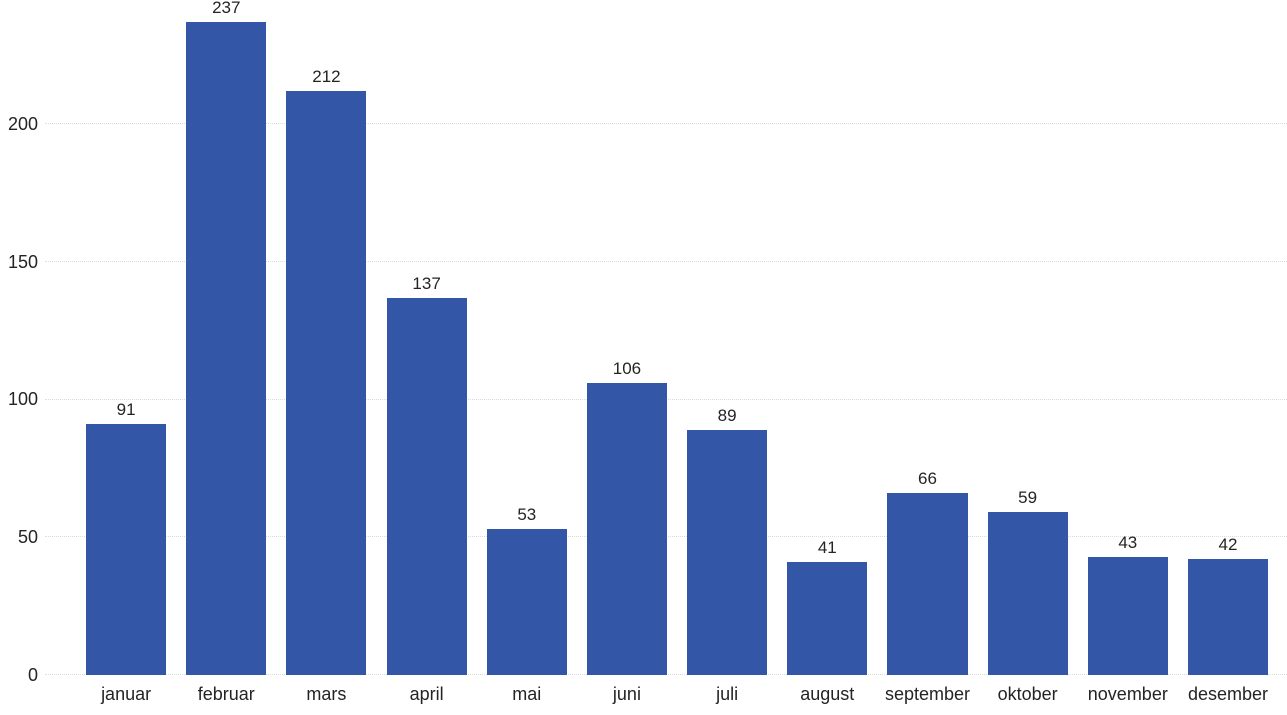 The height and width of the screenshot is (715, 1287). Describe the element at coordinates (827, 618) in the screenshot. I see `bar-august` at that location.